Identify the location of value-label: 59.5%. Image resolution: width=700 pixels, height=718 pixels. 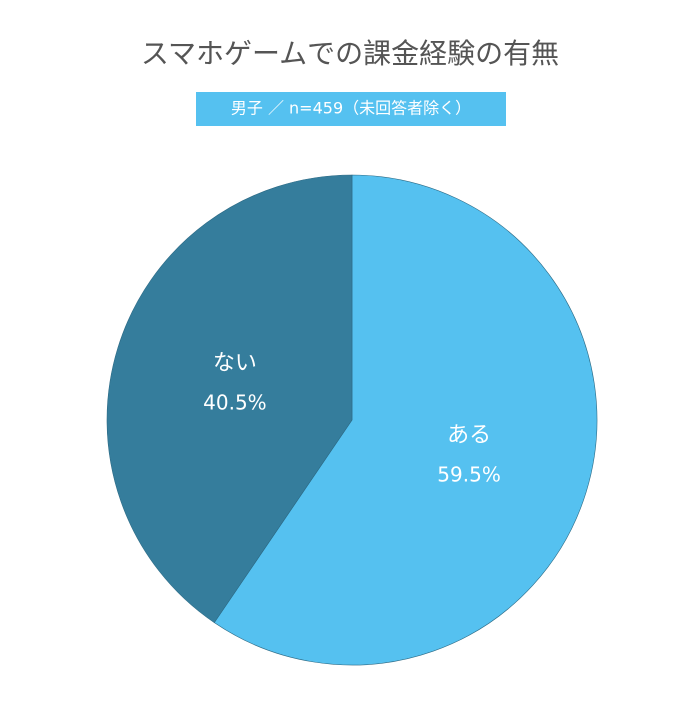
(469, 475).